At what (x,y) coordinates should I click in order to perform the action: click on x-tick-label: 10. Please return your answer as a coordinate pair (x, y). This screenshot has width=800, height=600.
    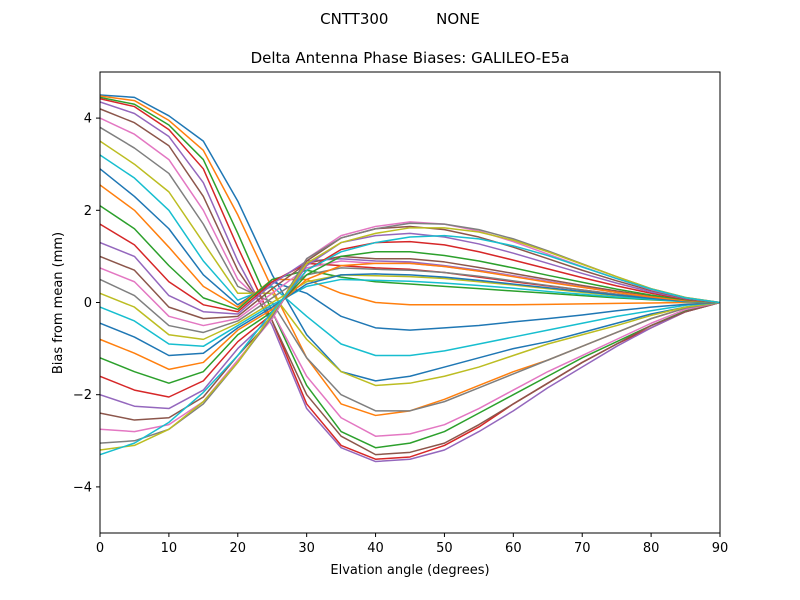
    Looking at the image, I should click on (169, 548).